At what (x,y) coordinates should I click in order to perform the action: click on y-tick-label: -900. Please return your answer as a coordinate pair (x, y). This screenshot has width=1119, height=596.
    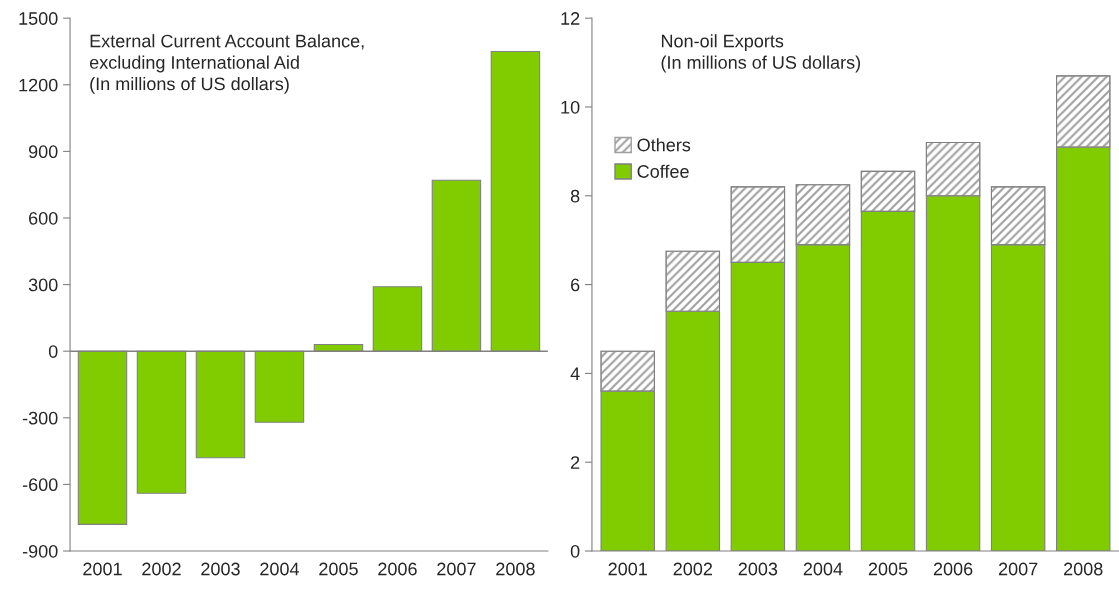
    Looking at the image, I should click on (40, 551).